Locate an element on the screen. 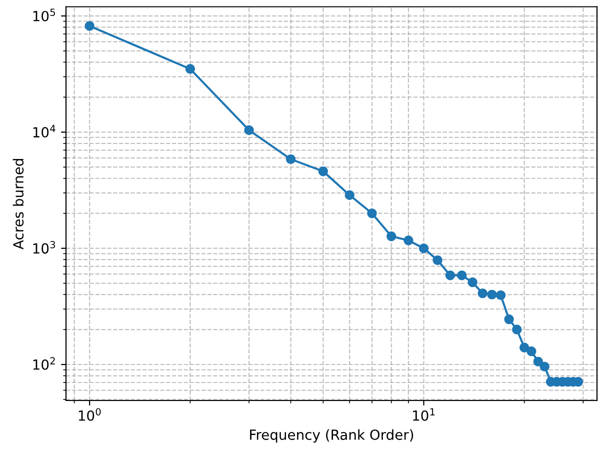 This screenshot has width=600, height=450. x-tick-label: 10$^{0}$ is located at coordinates (89, 414).